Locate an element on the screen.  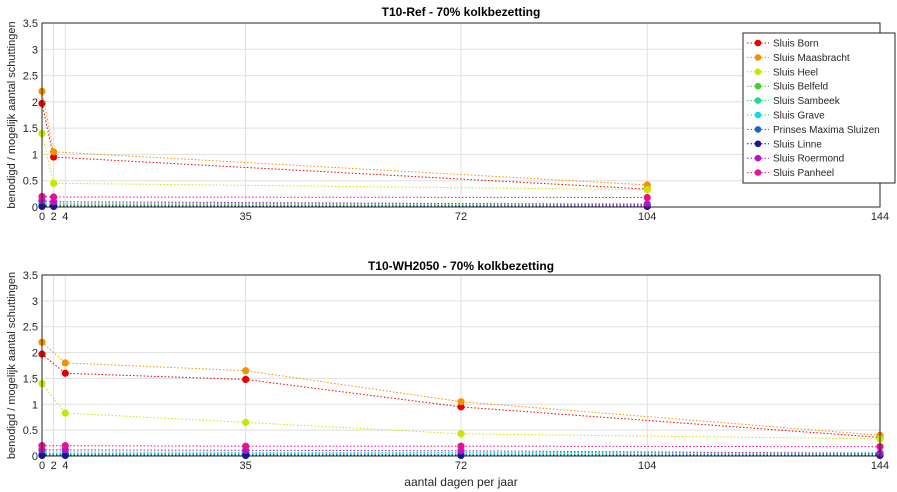
legend-label: Sluis Linne is located at coordinates (797, 144).